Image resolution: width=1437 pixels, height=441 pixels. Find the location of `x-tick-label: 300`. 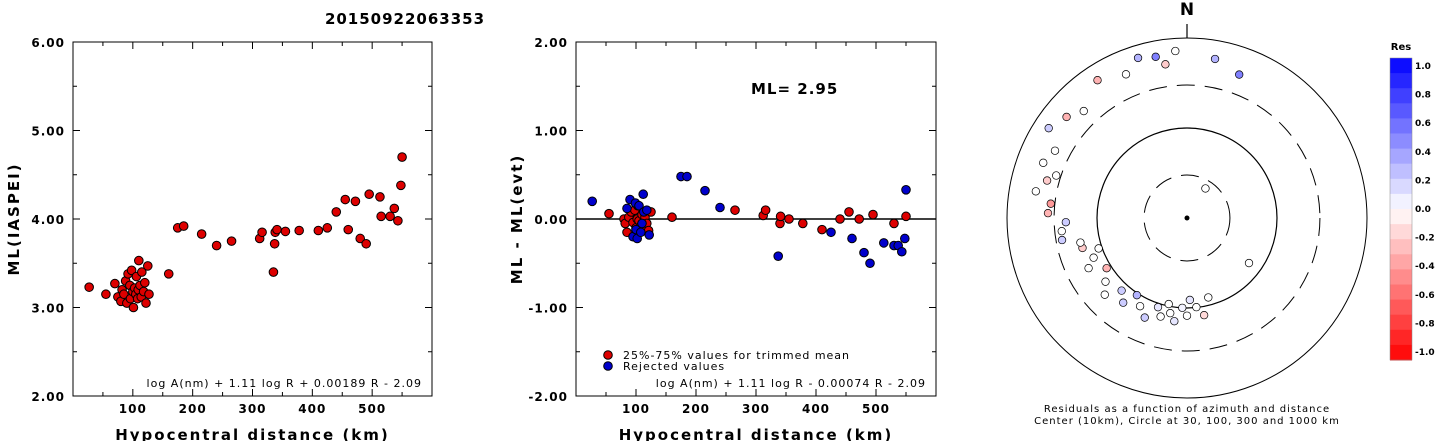

x-tick-label: 300 is located at coordinates (756, 409).